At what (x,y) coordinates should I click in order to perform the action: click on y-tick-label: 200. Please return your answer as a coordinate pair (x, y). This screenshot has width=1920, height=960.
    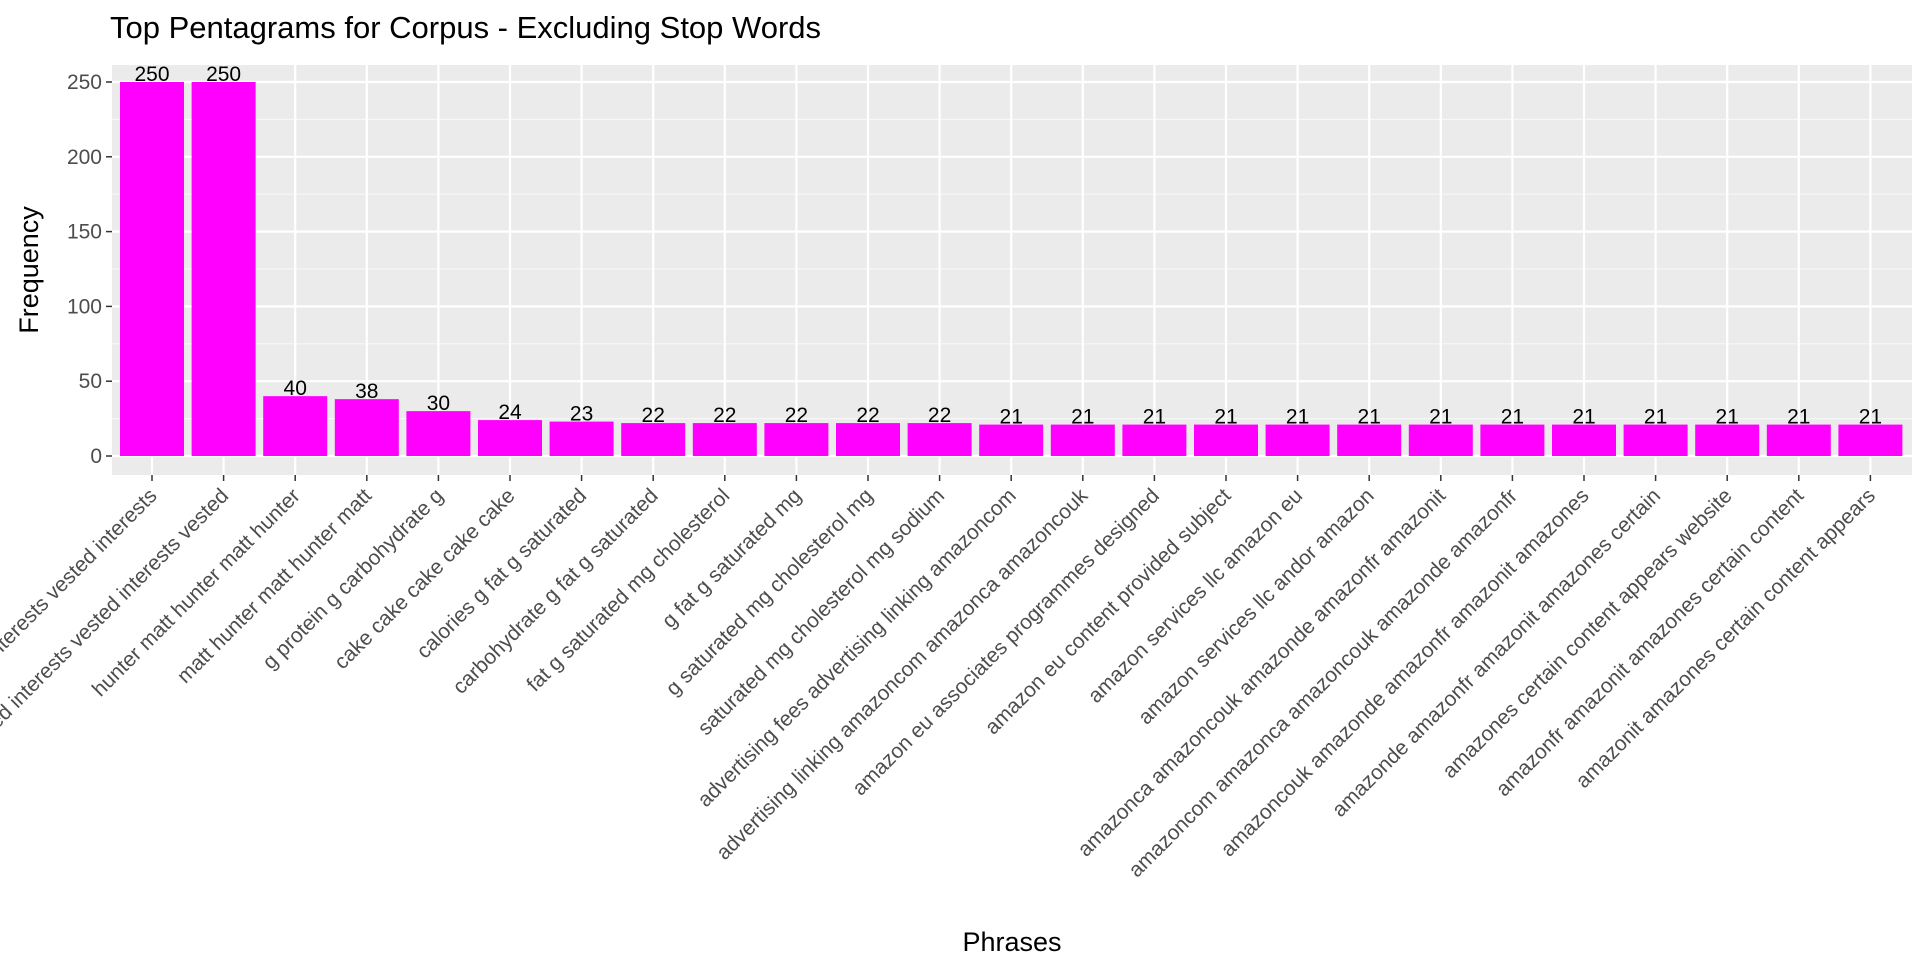
    Looking at the image, I should click on (84, 157).